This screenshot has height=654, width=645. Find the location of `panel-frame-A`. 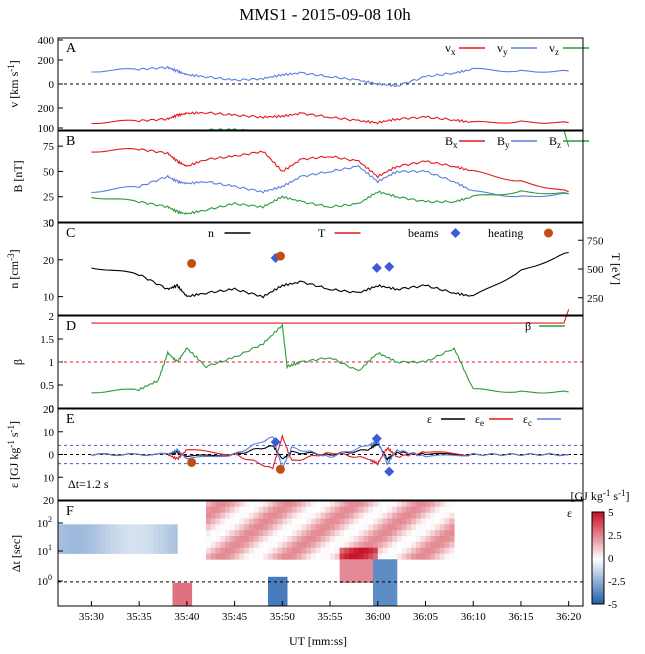

panel-frame-A is located at coordinates (320, 84).